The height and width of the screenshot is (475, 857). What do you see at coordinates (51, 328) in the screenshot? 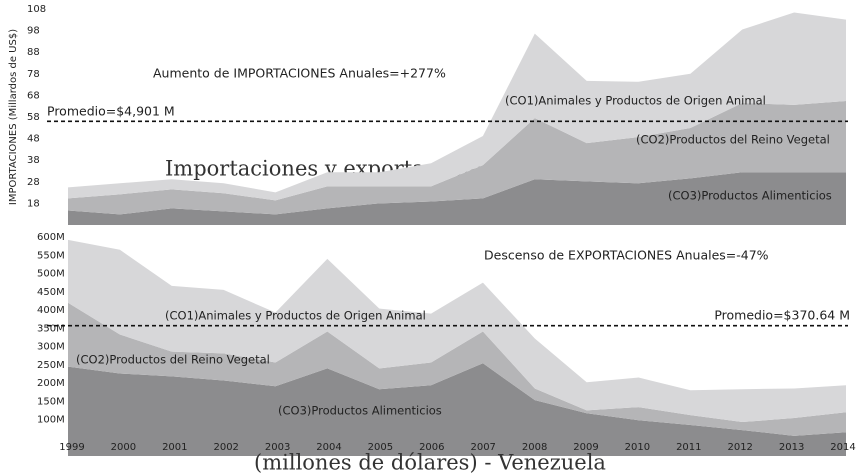
I see `y-tick-label: 350M` at bounding box center [51, 328].